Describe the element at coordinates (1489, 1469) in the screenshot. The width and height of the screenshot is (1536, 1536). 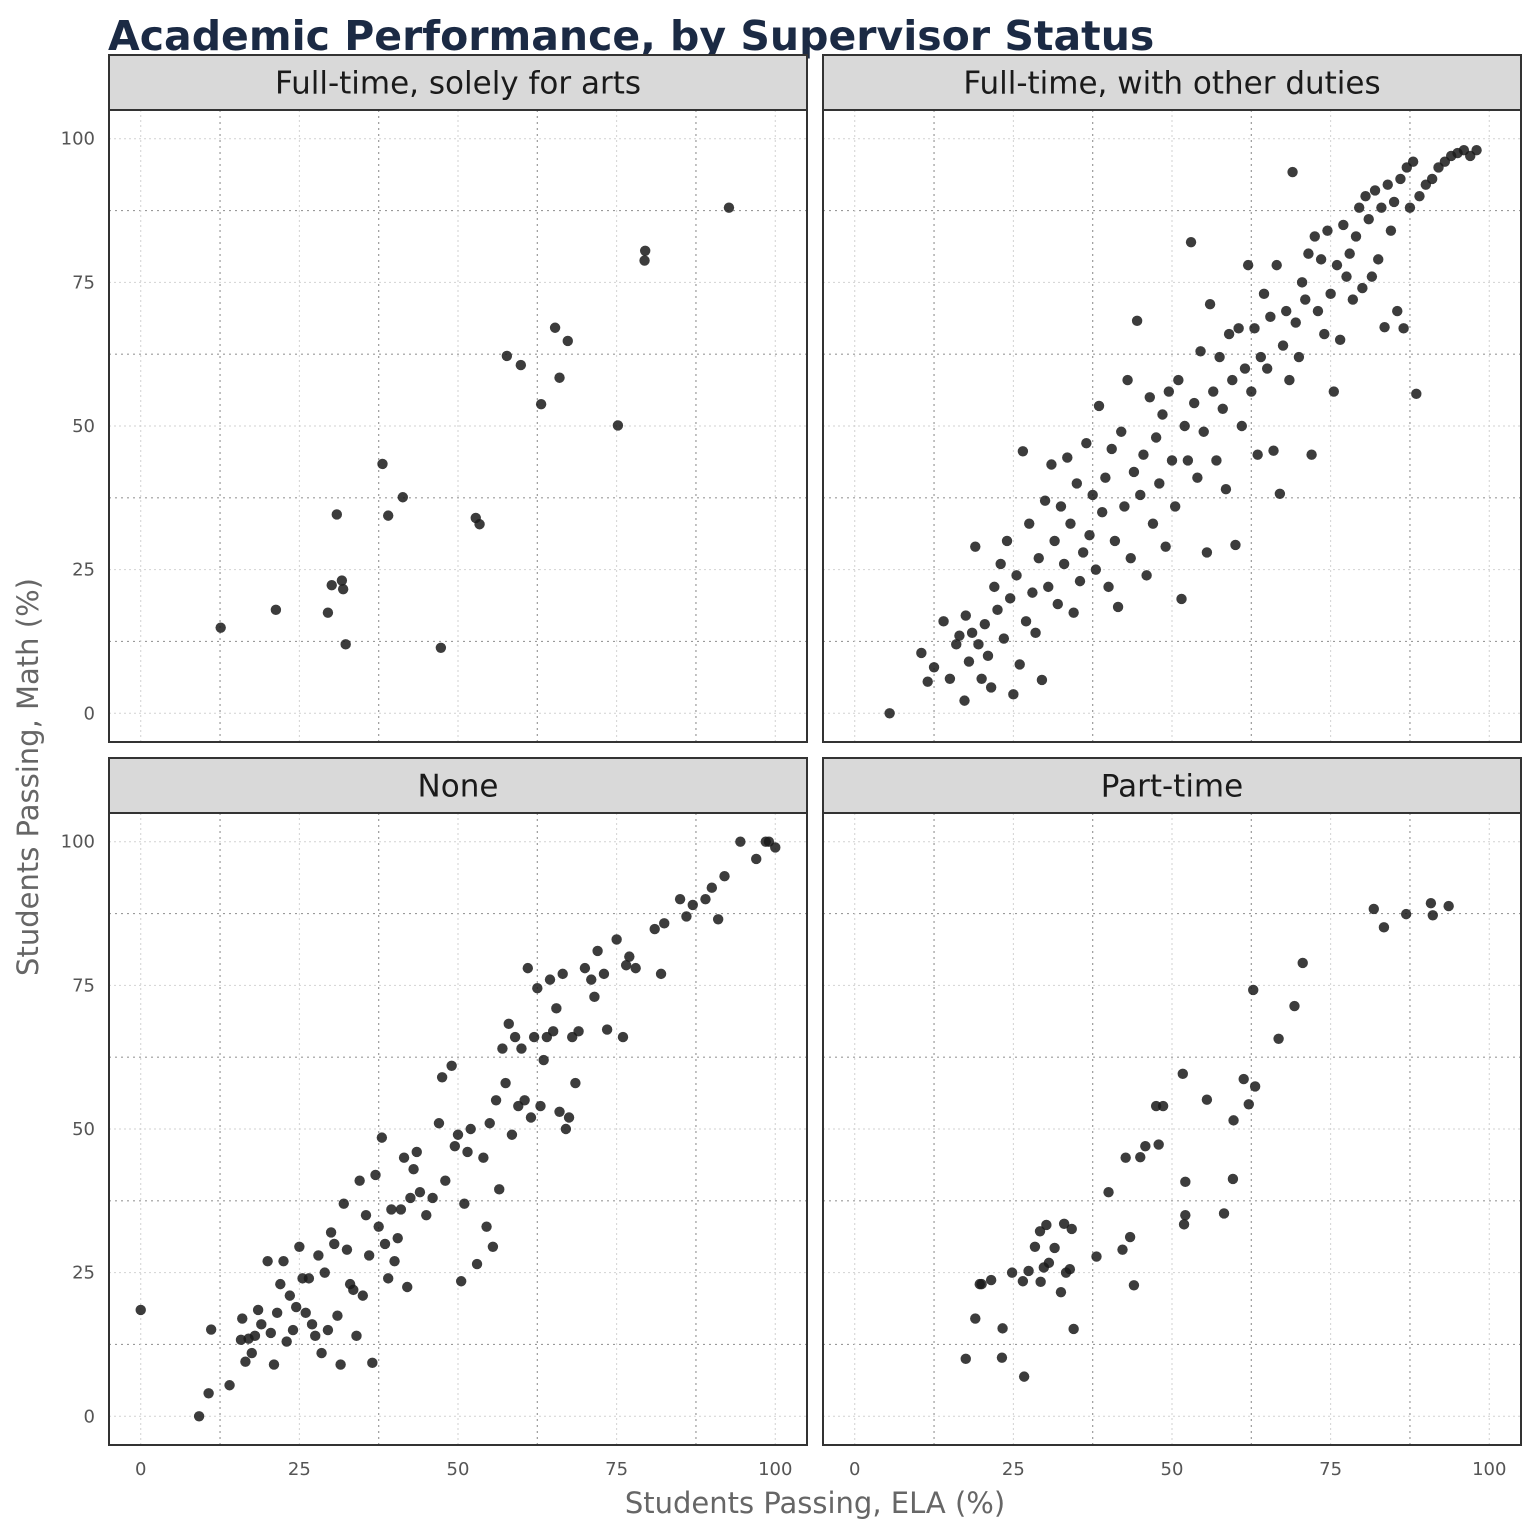
I see `x-tick-label: 100` at that location.